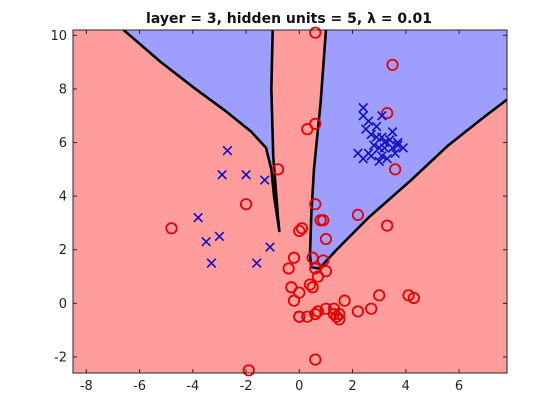 This screenshot has height=420, width=560. I want to click on class2-region-left, so click(201, 130).